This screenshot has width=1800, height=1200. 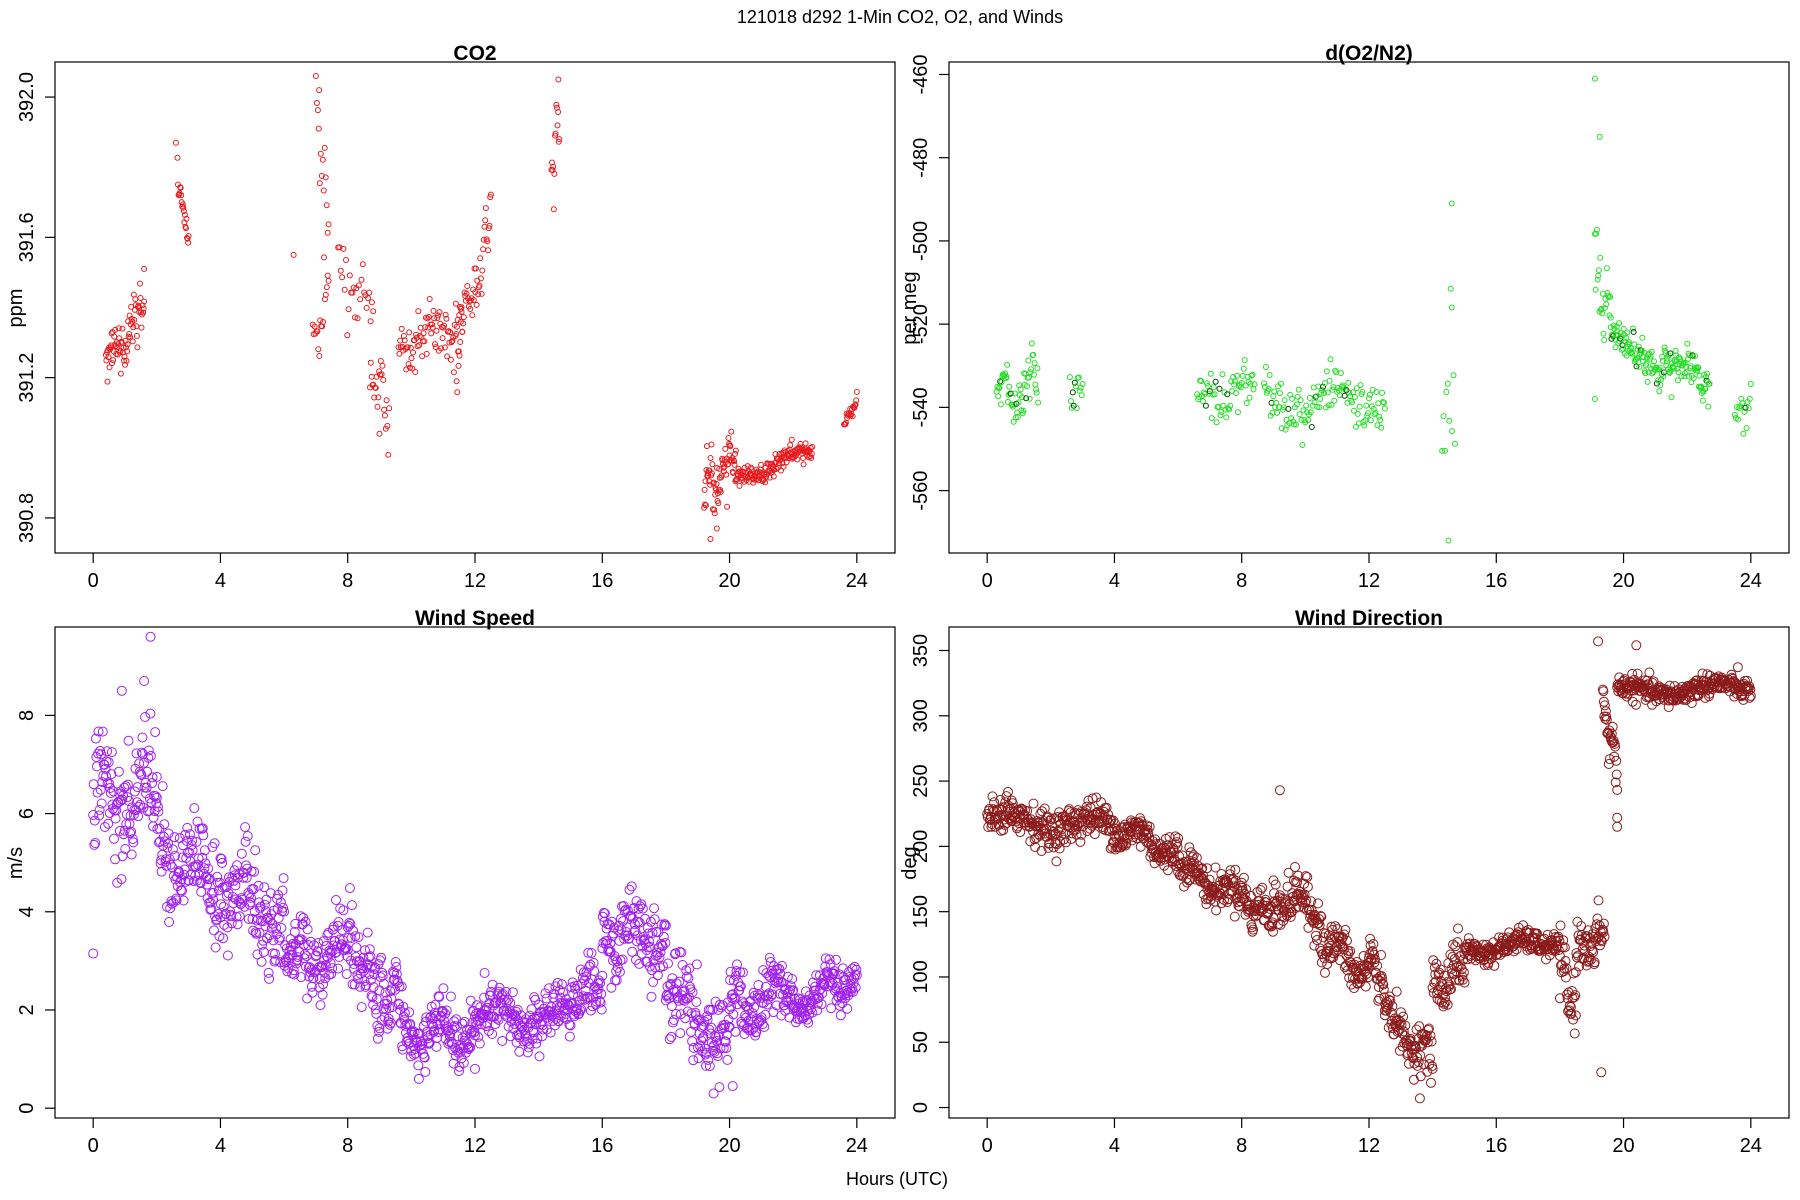 What do you see at coordinates (16, 863) in the screenshot?
I see `wind-speed-ylabel: m/s` at bounding box center [16, 863].